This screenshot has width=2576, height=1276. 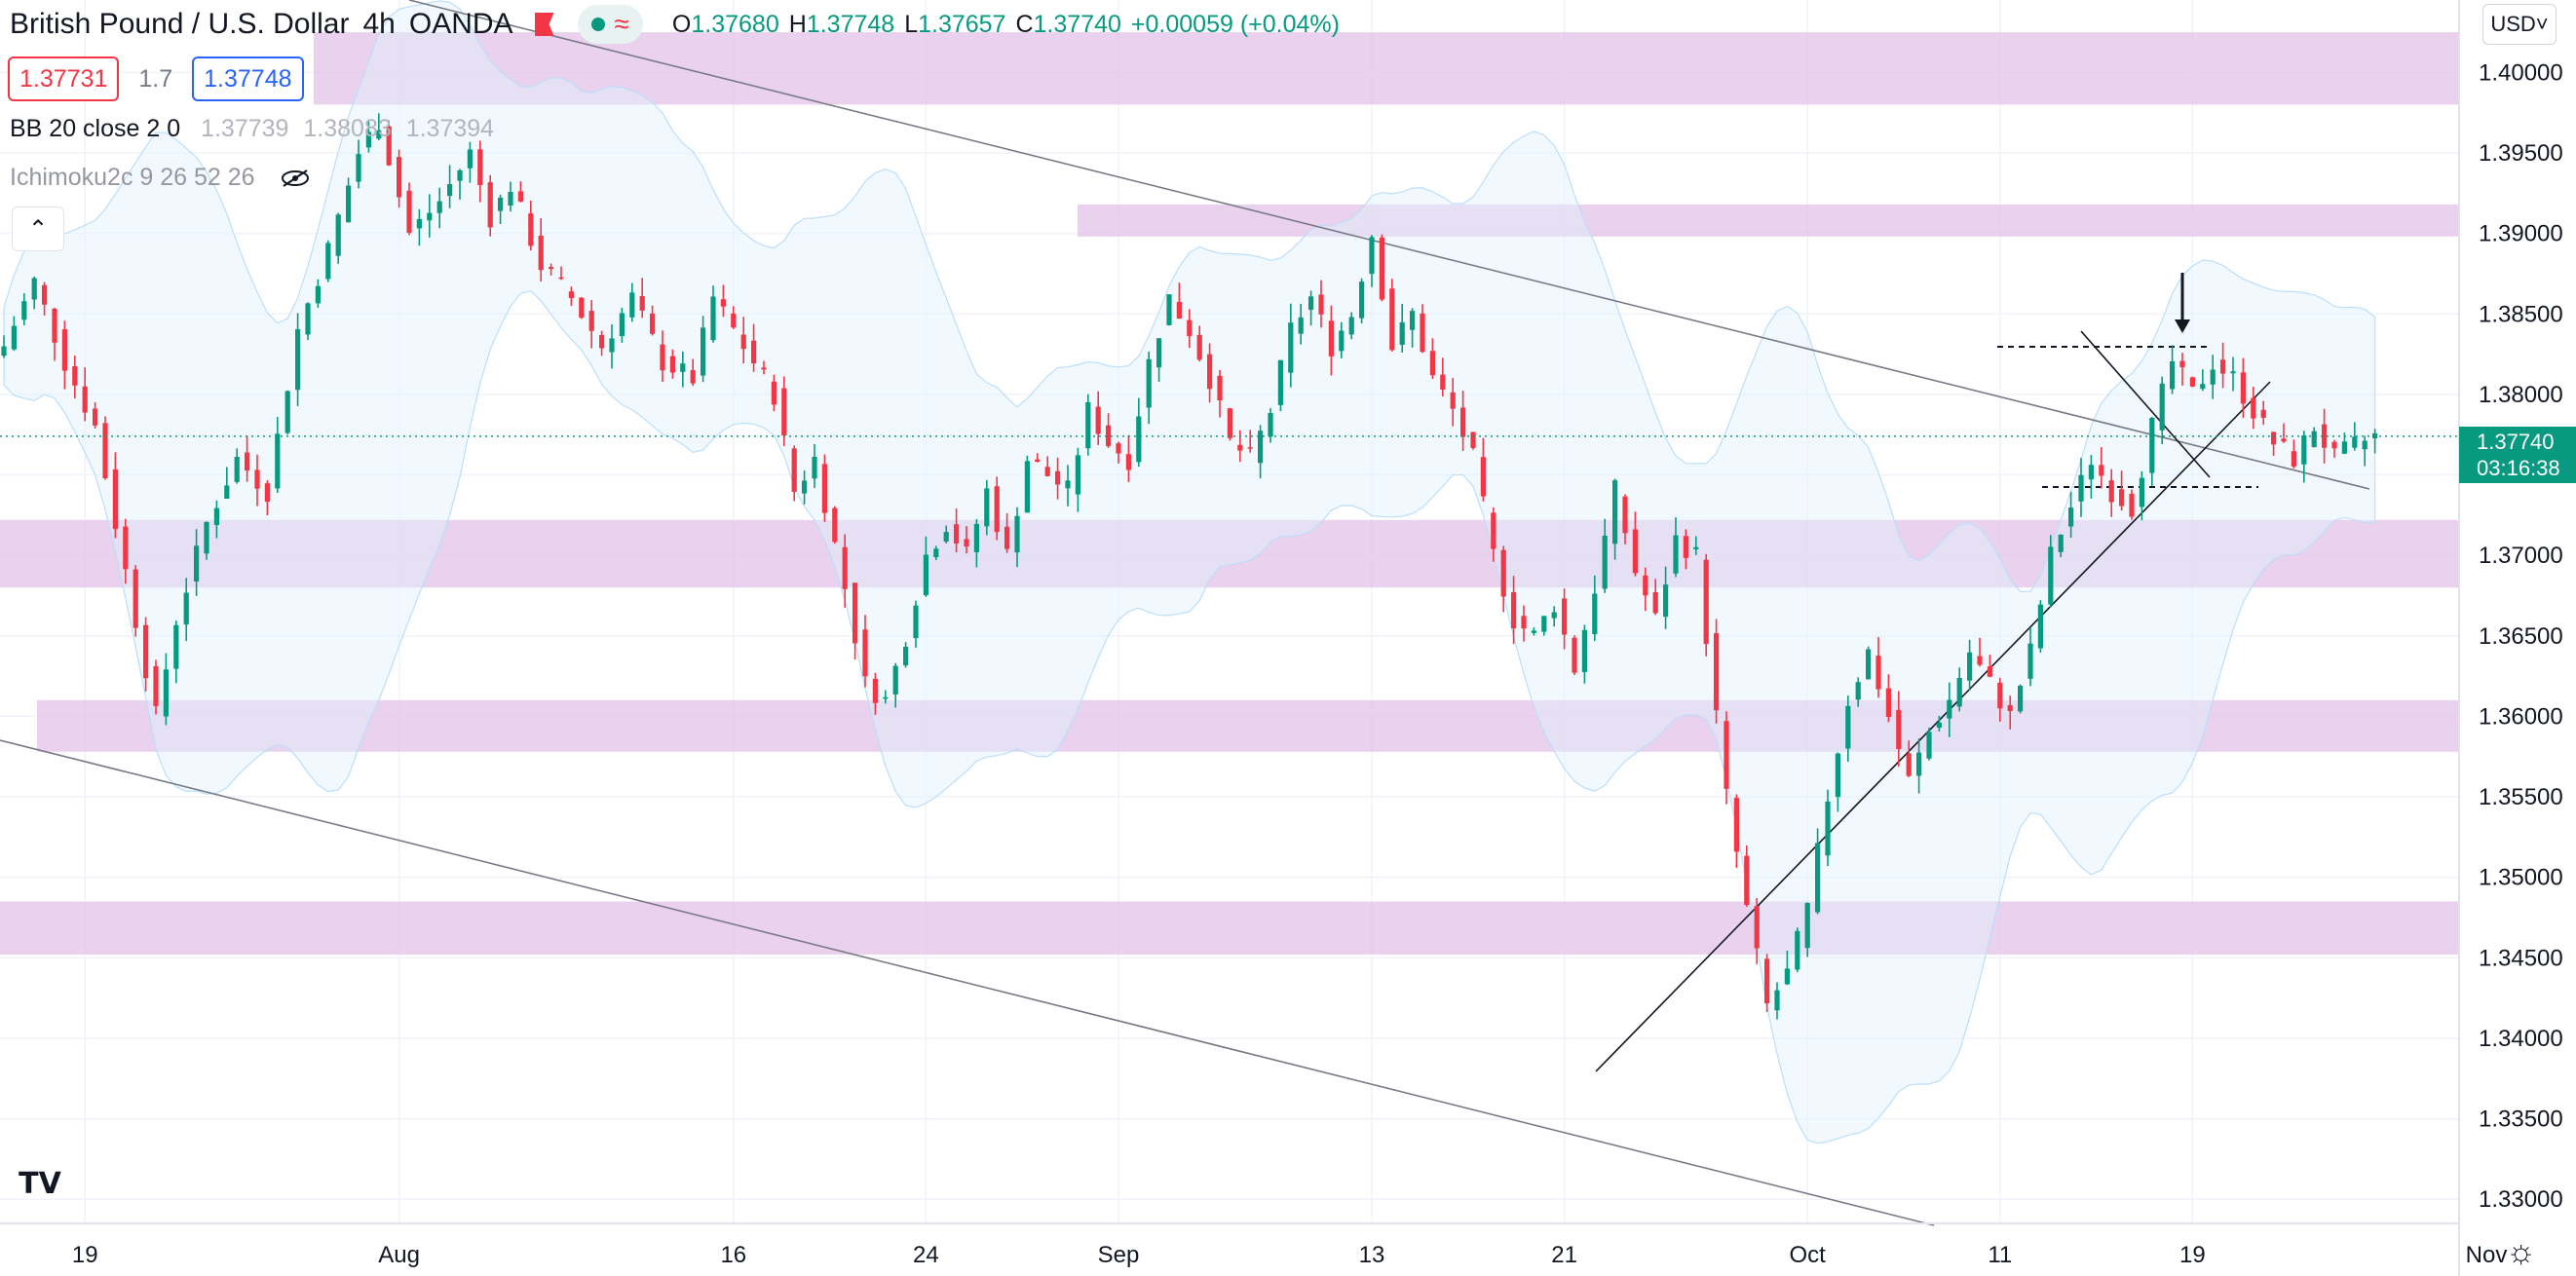 What do you see at coordinates (2521, 556) in the screenshot?
I see `y-tick-label: 1.37000` at bounding box center [2521, 556].